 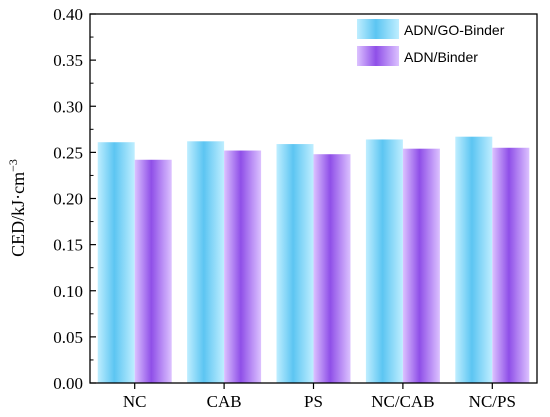 I want to click on bar-series-1-cab, so click(x=206, y=262).